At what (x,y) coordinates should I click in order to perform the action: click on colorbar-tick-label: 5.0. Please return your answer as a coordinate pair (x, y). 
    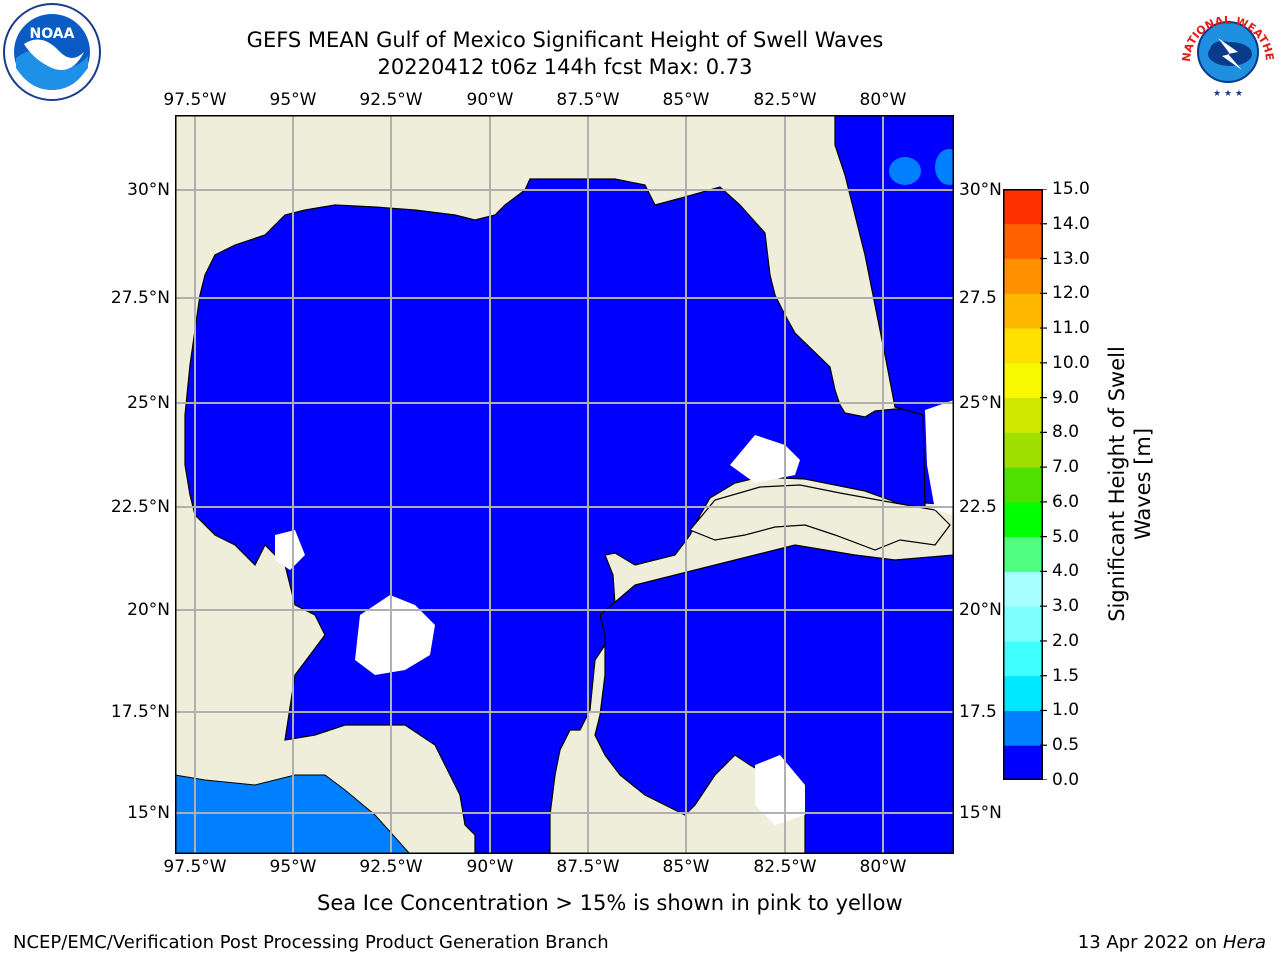
    Looking at the image, I should click on (1066, 536).